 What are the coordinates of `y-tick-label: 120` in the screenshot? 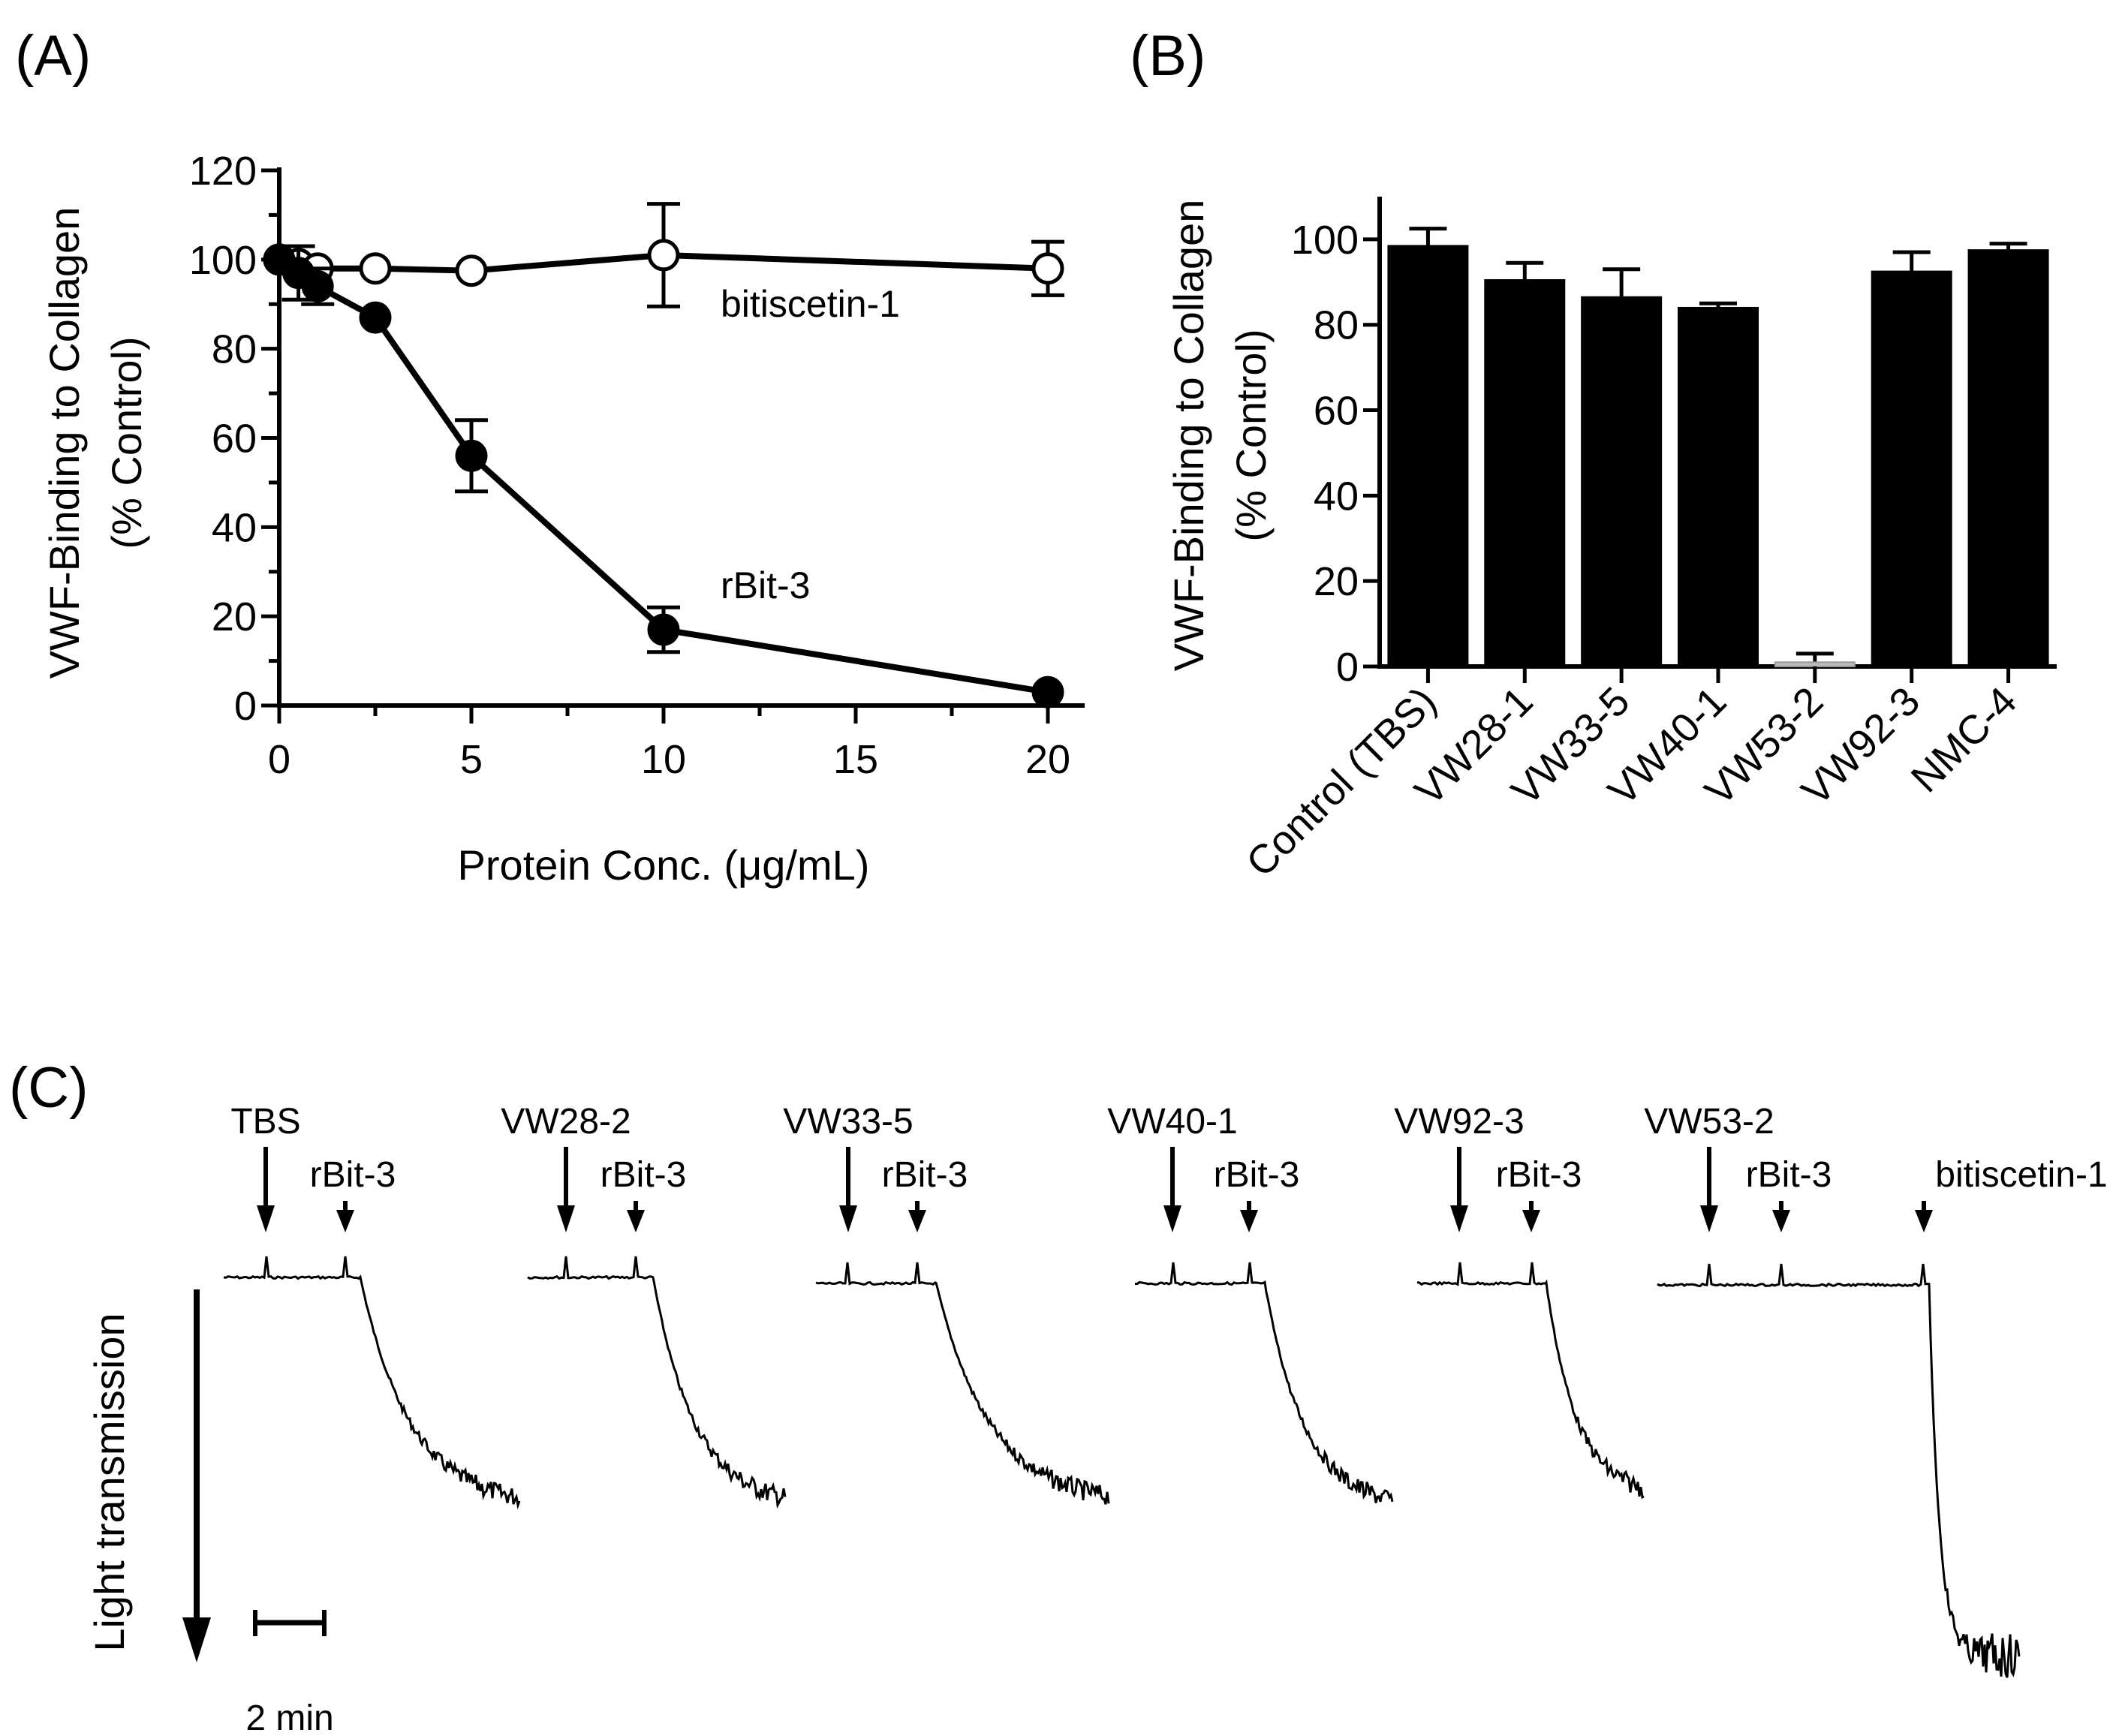 It's located at (223, 172).